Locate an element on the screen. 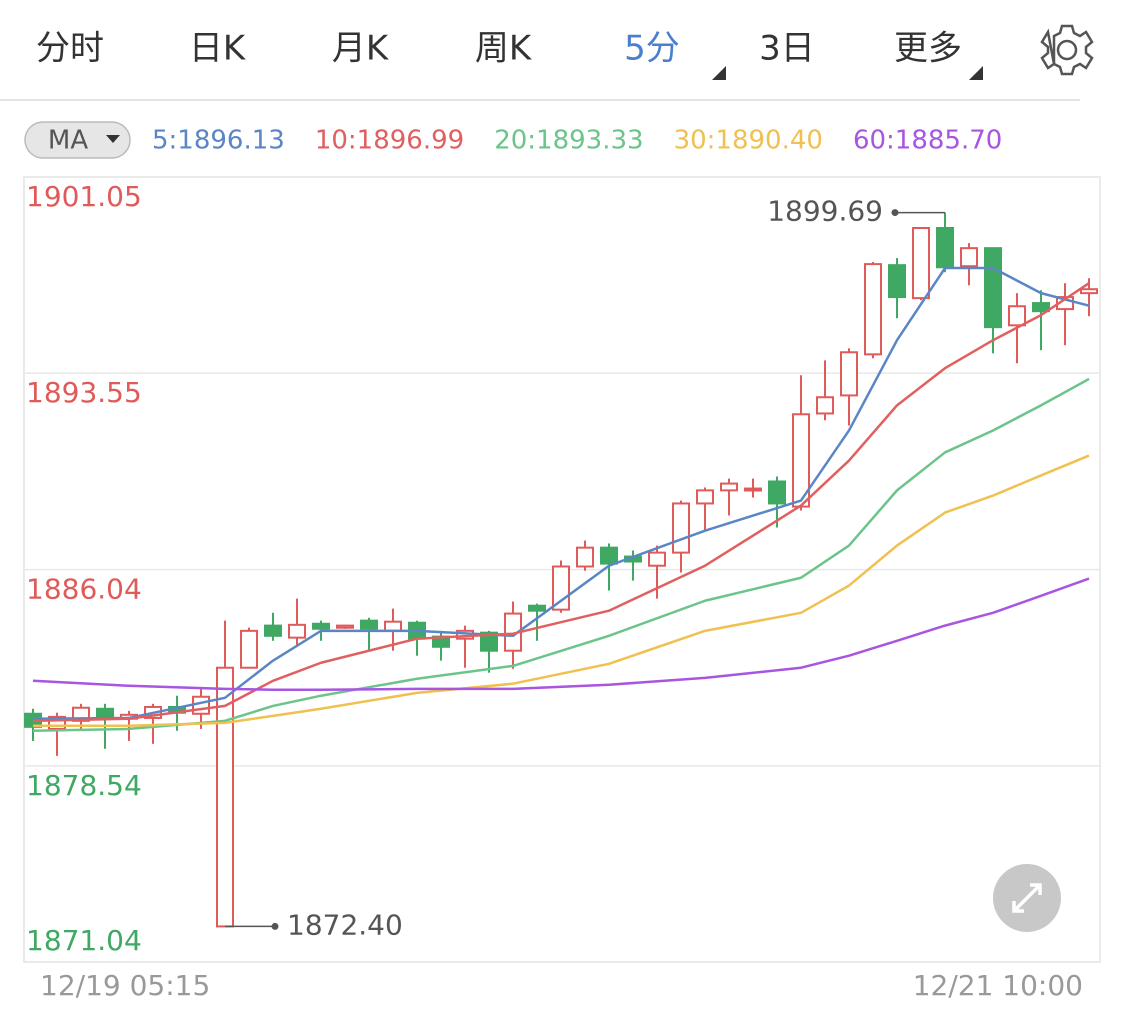 The height and width of the screenshot is (1020, 1125). legend-entry: 30:1890.40 is located at coordinates (748, 141).